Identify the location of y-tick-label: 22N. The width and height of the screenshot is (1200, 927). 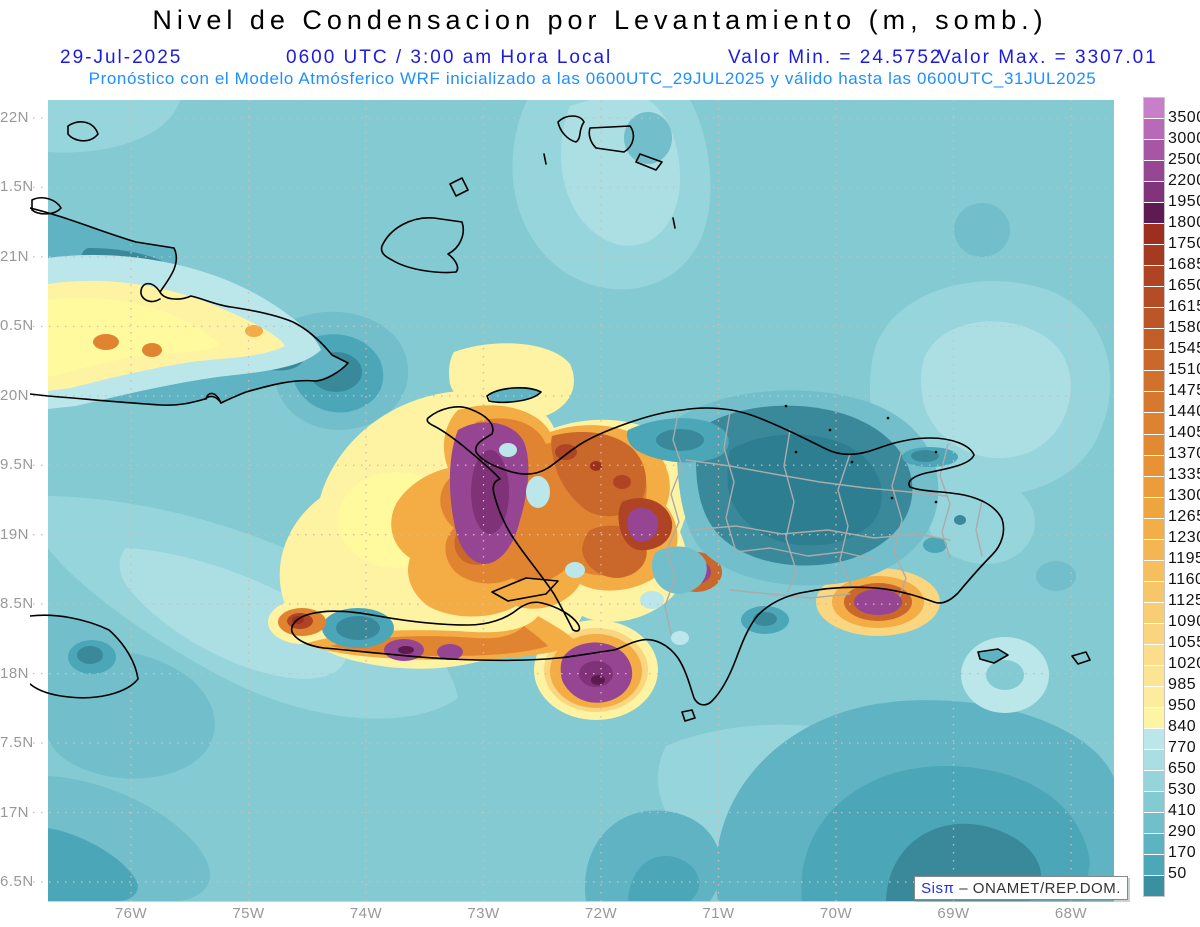
(15, 117).